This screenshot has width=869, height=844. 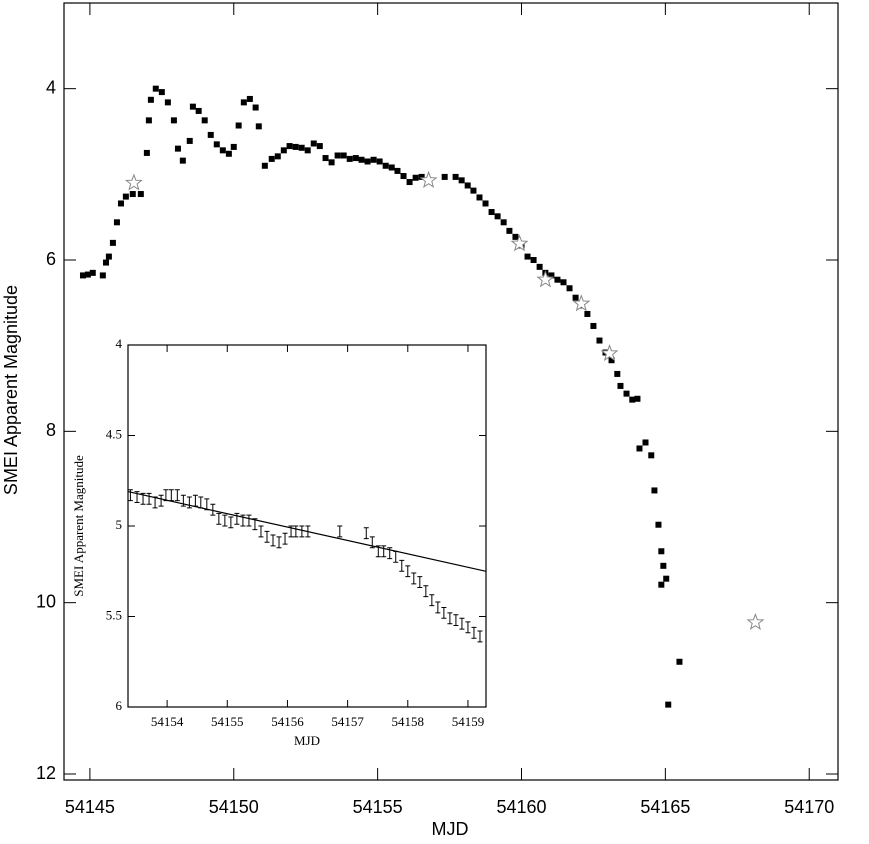 What do you see at coordinates (521, 807) in the screenshot?
I see `x-tick-label: 54160` at bounding box center [521, 807].